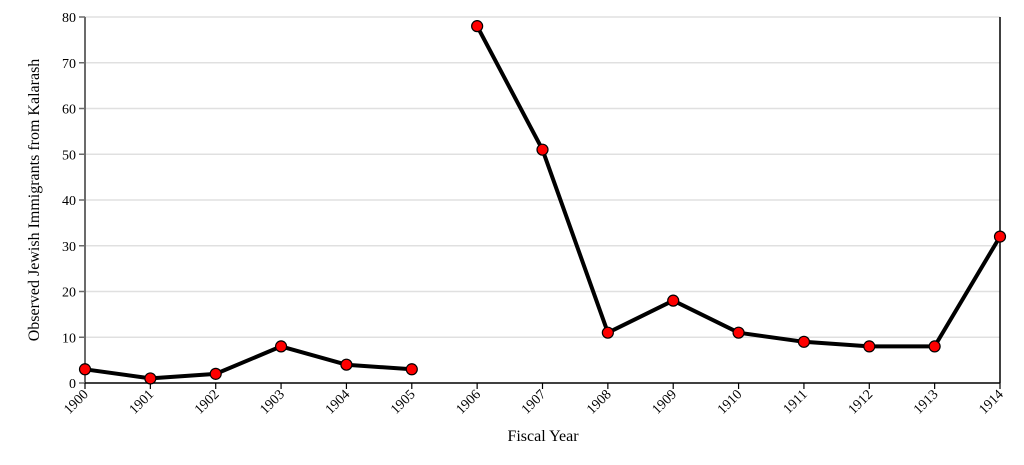  What do you see at coordinates (991, 402) in the screenshot?
I see `x-tick-label: 1914` at bounding box center [991, 402].